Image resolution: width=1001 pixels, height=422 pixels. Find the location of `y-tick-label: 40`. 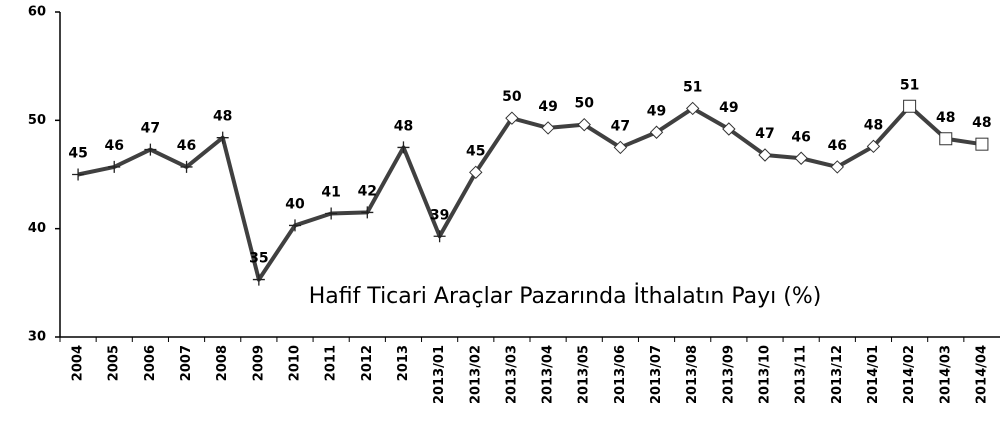

y-tick-label: 40 is located at coordinates (37, 228).